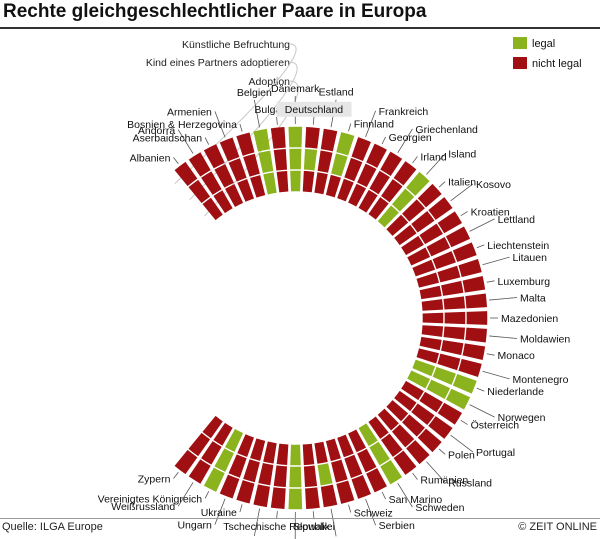 This screenshot has width=600, height=539. Describe the element at coordinates (547, 53) in the screenshot. I see `legend: legal nicht legal` at that location.